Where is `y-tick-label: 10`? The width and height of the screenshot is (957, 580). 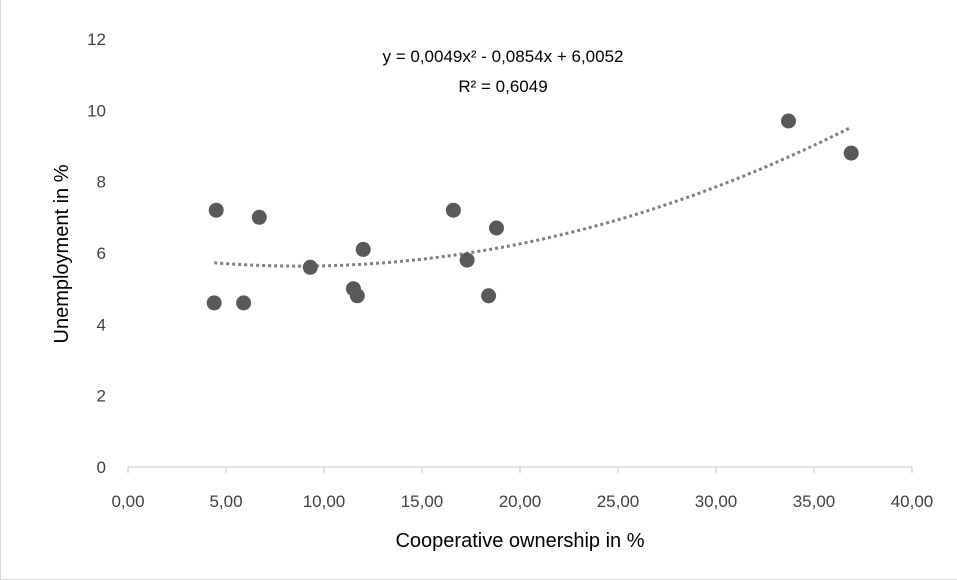
y-tick-label: 10 is located at coordinates (96, 110).